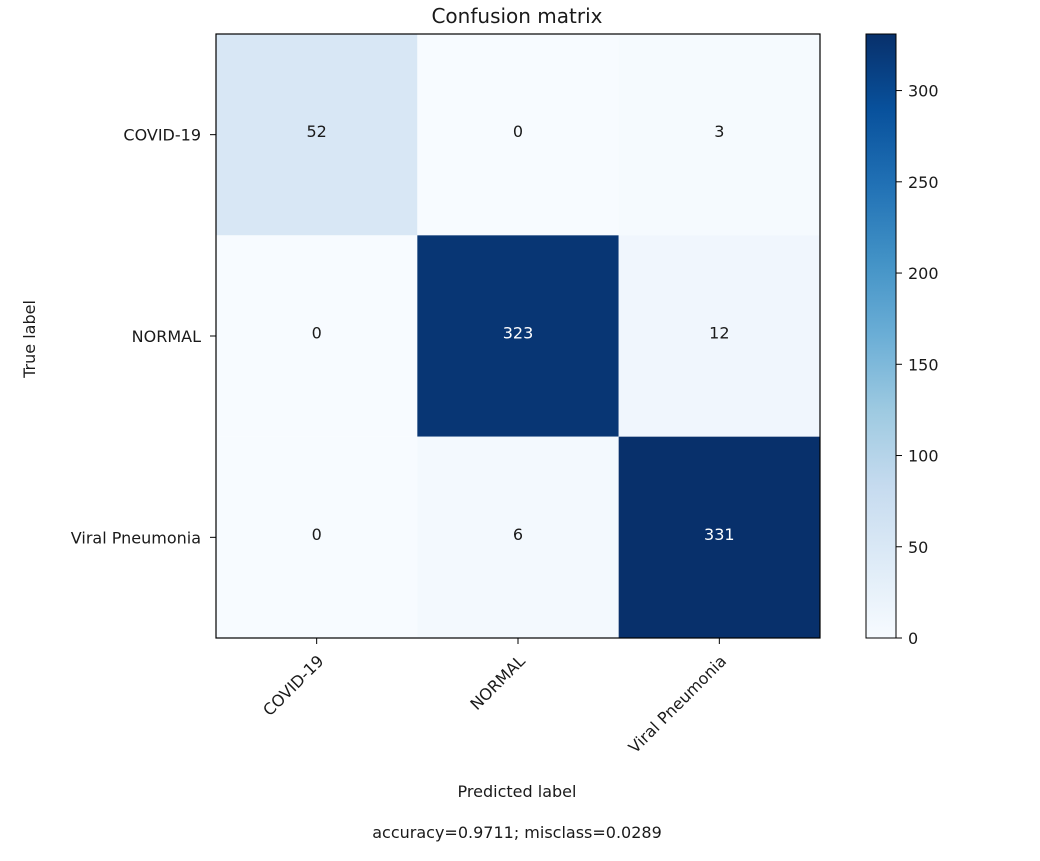 Image resolution: width=1040 pixels, height=861 pixels. What do you see at coordinates (516, 16) in the screenshot?
I see `chart-title: Confusion matrix` at bounding box center [516, 16].